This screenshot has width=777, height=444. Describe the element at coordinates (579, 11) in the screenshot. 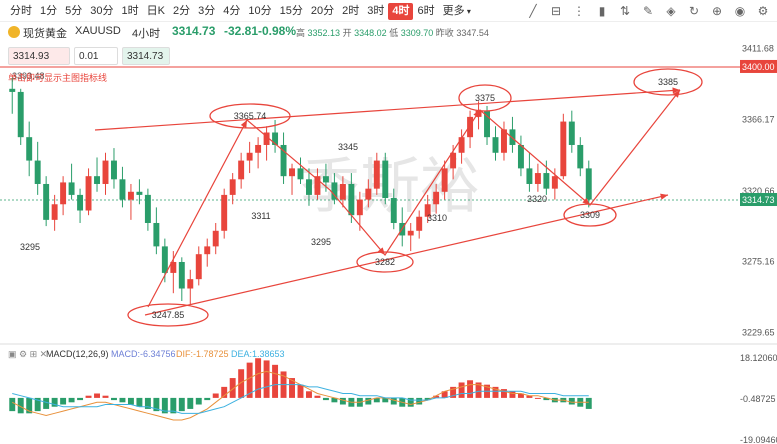

I see `dotted-grid-icon: ⋮` at that location.